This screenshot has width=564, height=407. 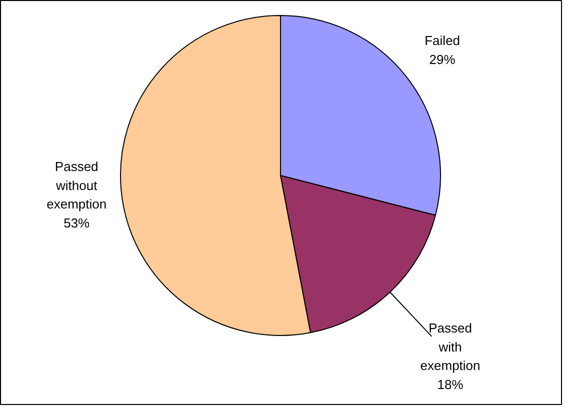 I want to click on data-label: 53%, so click(x=77, y=222).